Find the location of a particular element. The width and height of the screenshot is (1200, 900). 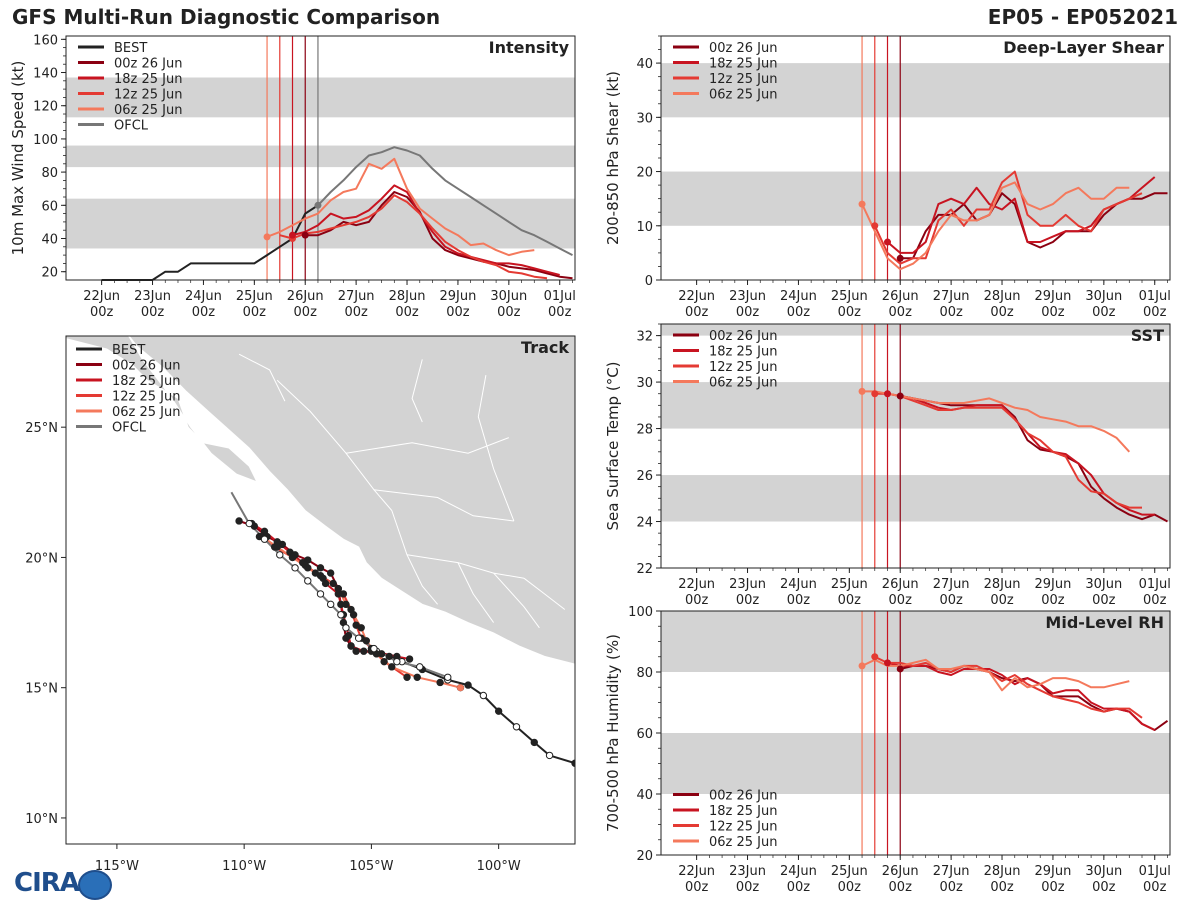

frame-sst is located at coordinates (915, 446).